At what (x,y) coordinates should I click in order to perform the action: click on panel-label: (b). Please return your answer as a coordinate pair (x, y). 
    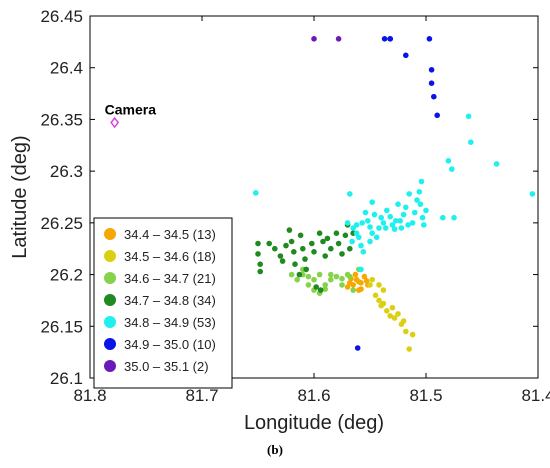
    Looking at the image, I should click on (275, 449).